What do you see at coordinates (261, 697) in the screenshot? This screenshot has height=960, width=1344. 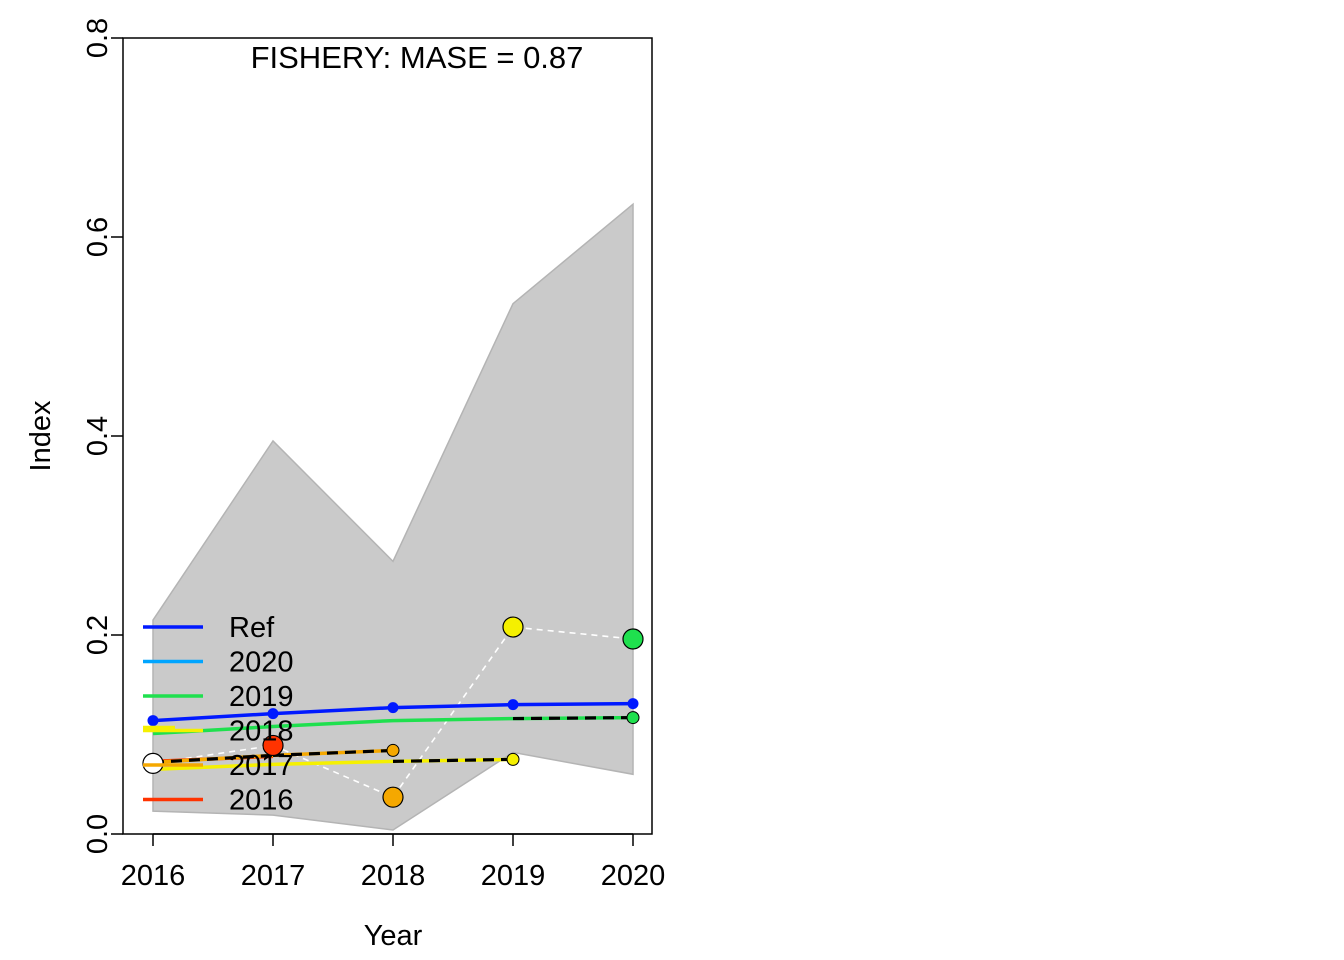 I see `legend-label-2019: 2019` at bounding box center [261, 697].